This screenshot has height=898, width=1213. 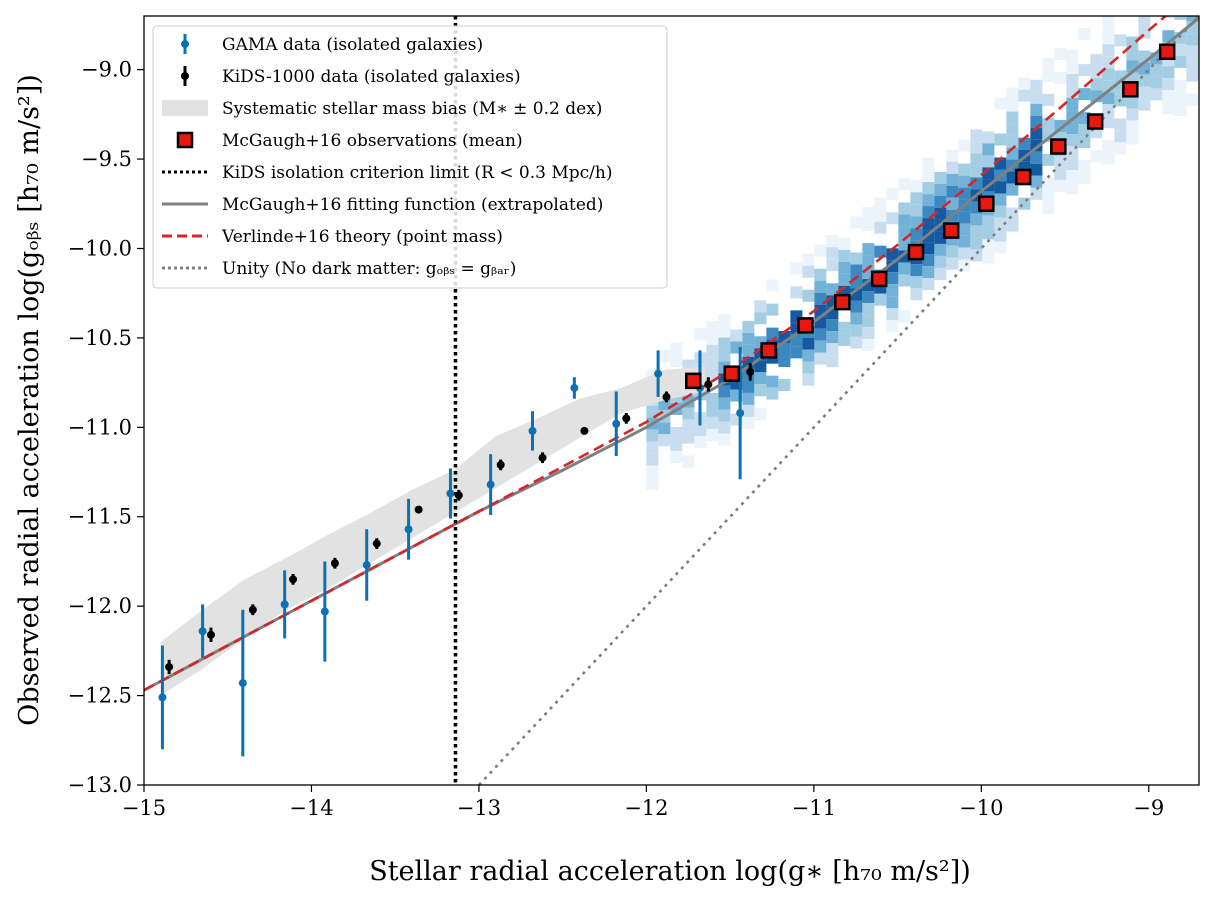 I want to click on legend-band, so click(x=185, y=108).